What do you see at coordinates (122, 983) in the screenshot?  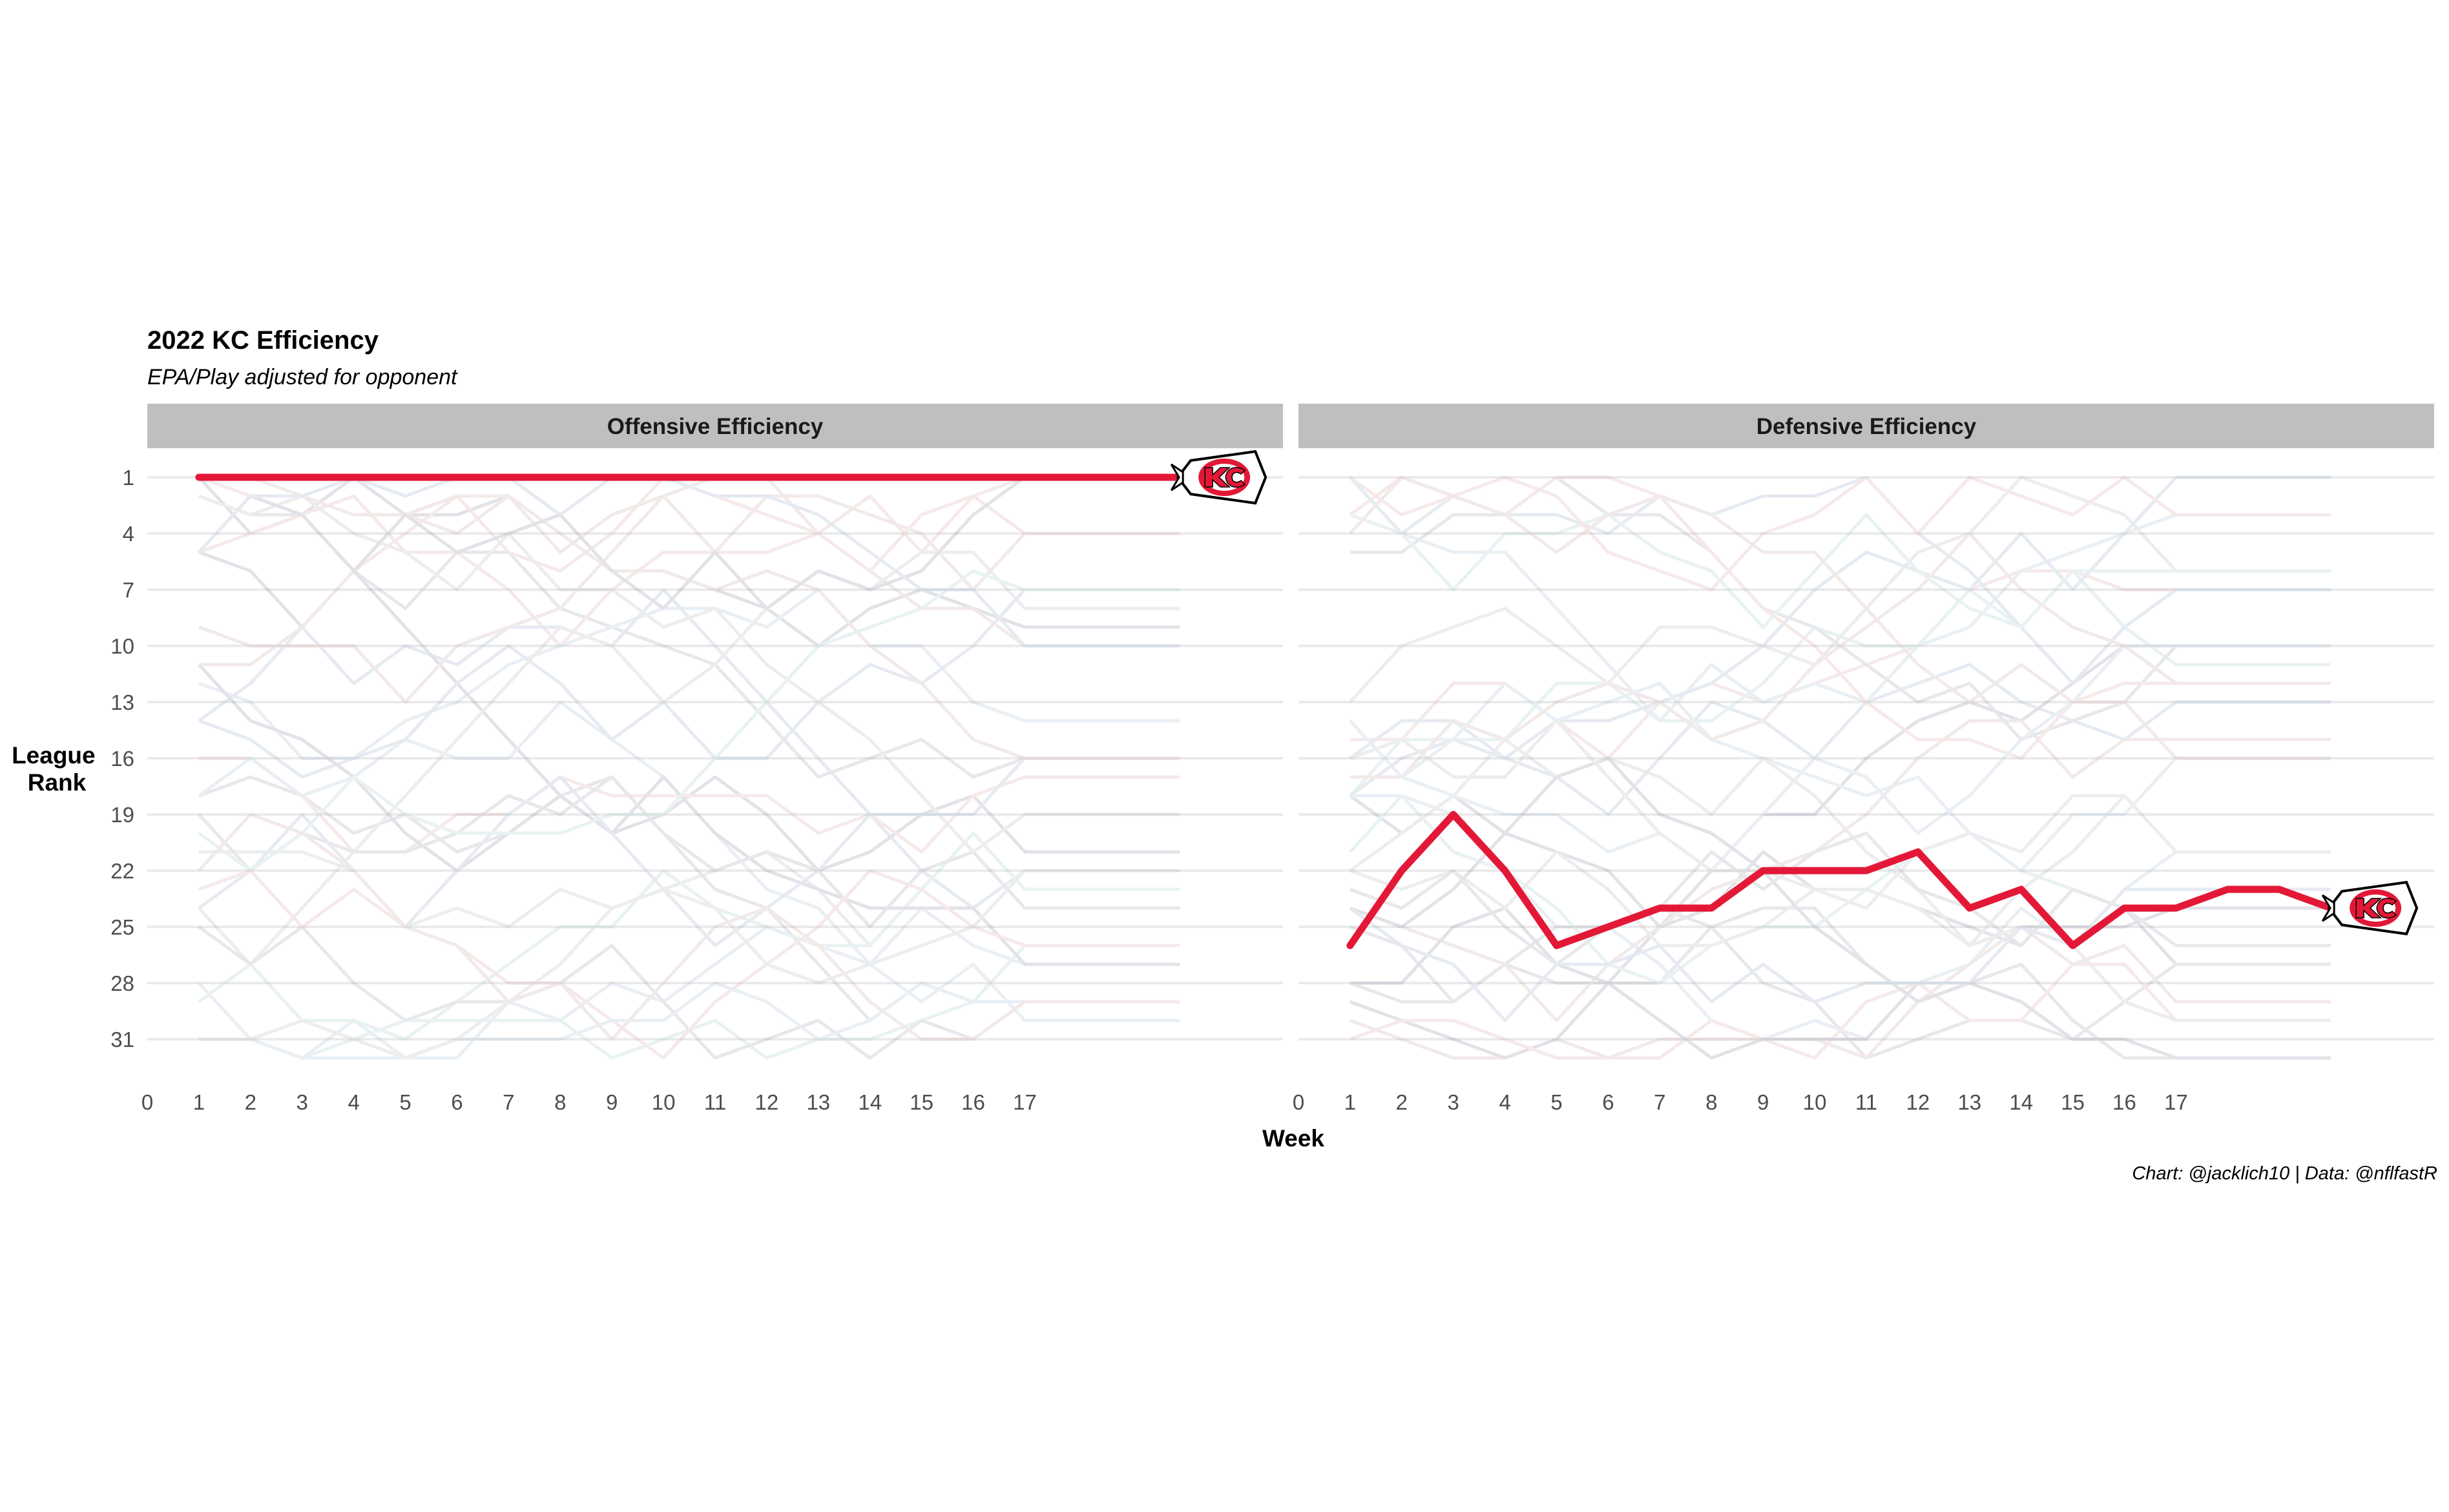 I see `y-tick-label: 28` at bounding box center [122, 983].